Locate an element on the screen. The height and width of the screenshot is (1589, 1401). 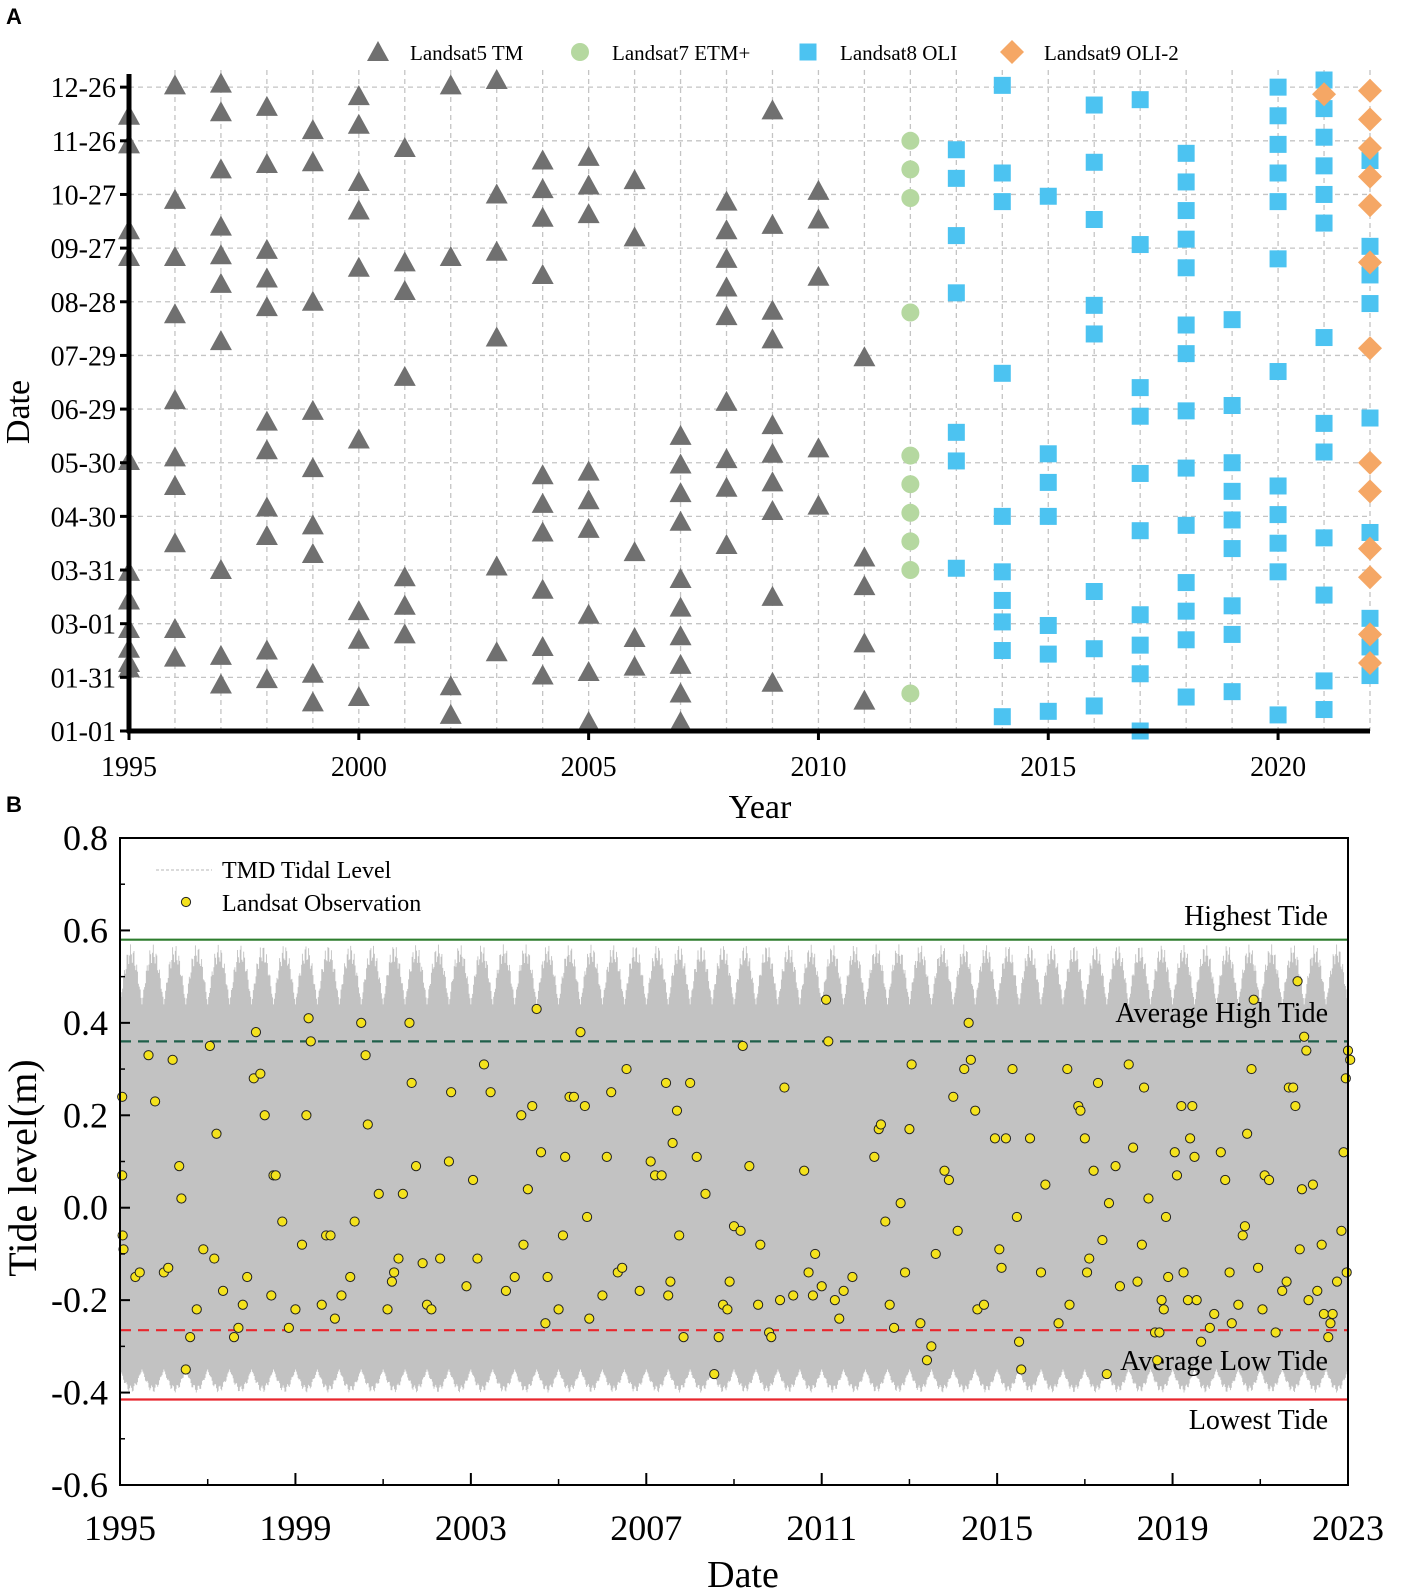
lowest-tide-label: Lowest Tide is located at coordinates (1258, 1420).